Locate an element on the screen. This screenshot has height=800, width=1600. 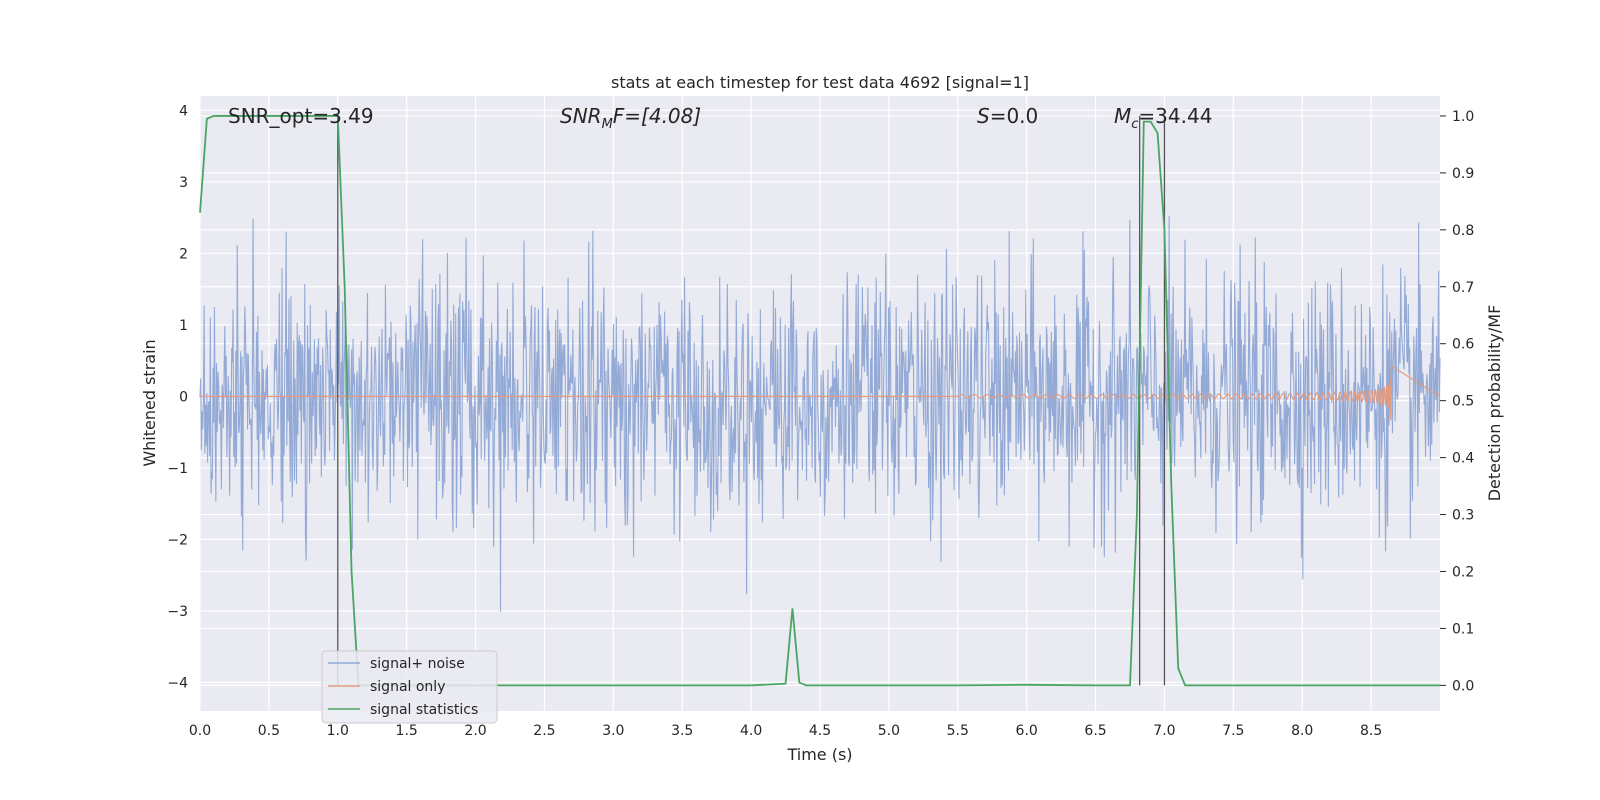
y2-axis-label: Detection probability/MF is located at coordinates (1494, 403).